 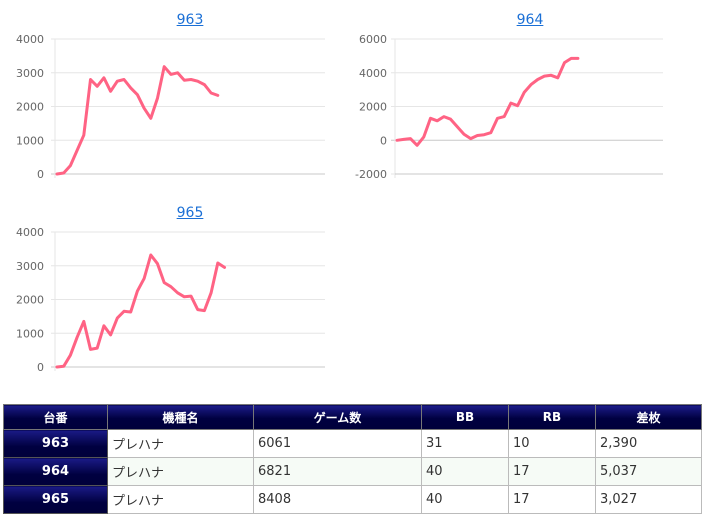 What do you see at coordinates (552, 417) in the screenshot?
I see `header-rb: RB` at bounding box center [552, 417].